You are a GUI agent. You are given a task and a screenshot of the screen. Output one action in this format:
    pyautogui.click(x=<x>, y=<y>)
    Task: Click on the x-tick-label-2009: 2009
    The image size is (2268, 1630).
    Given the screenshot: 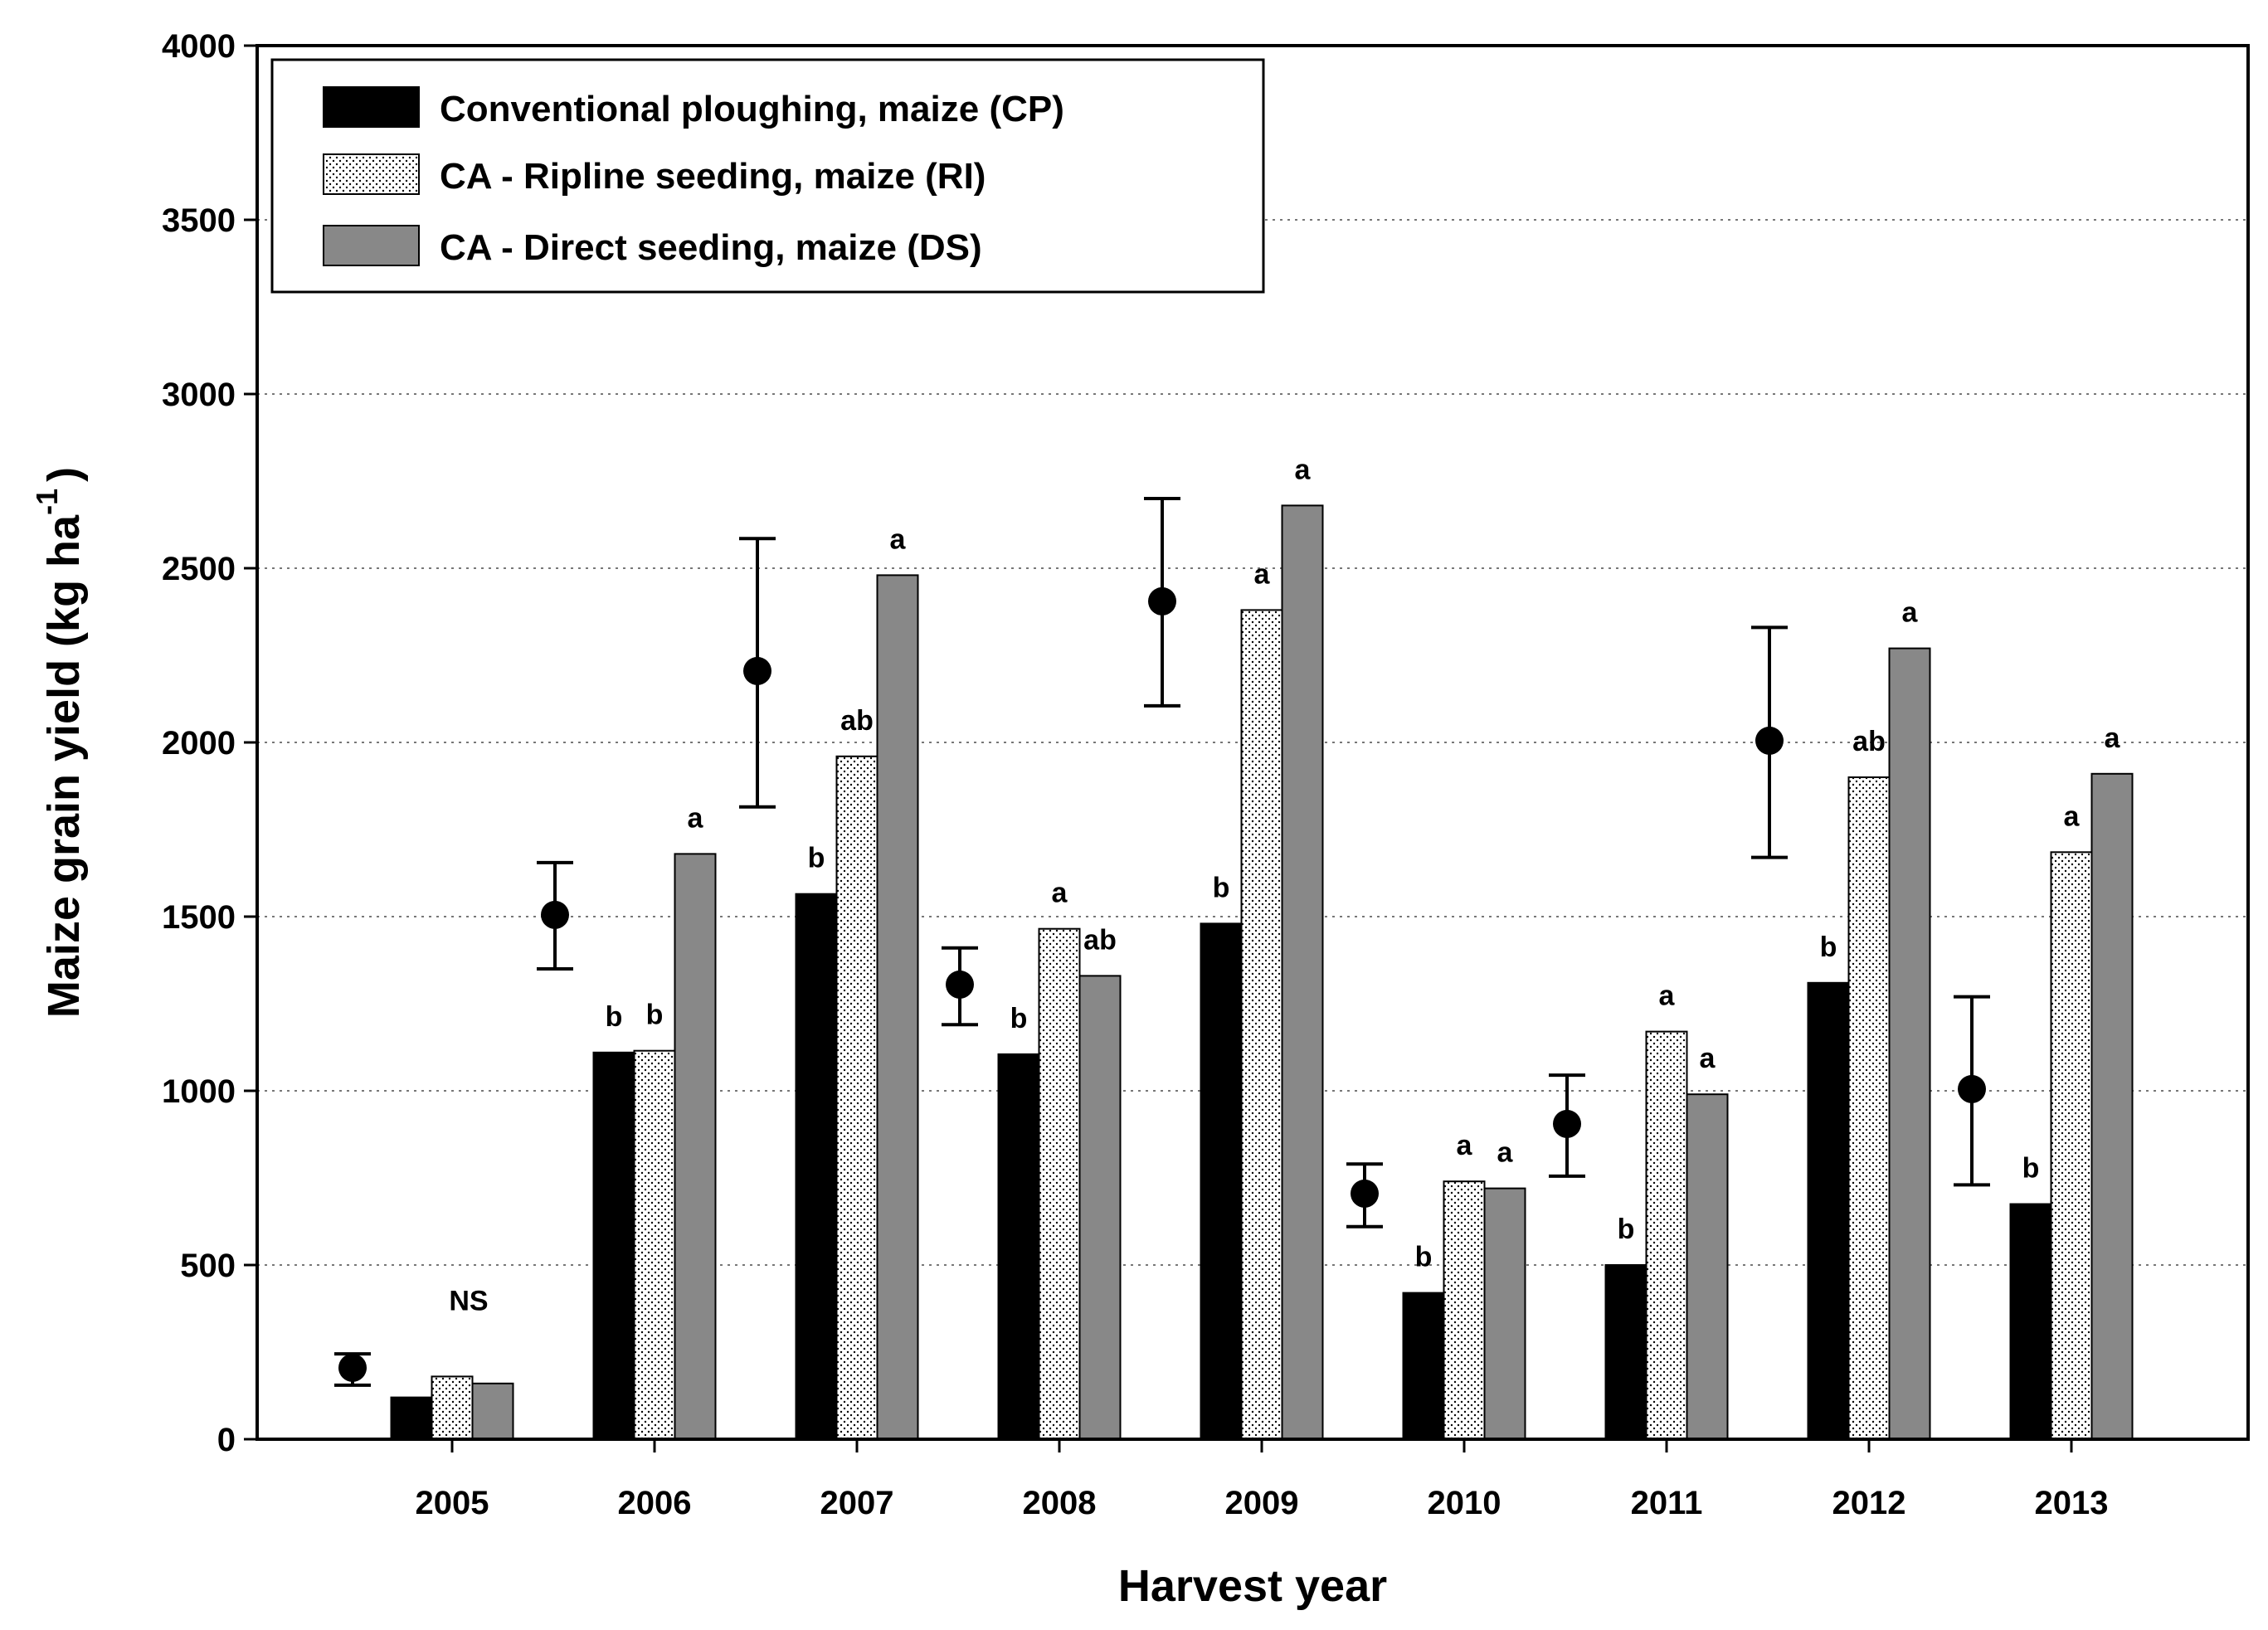 What is the action you would take?
    pyautogui.click(x=1262, y=1503)
    